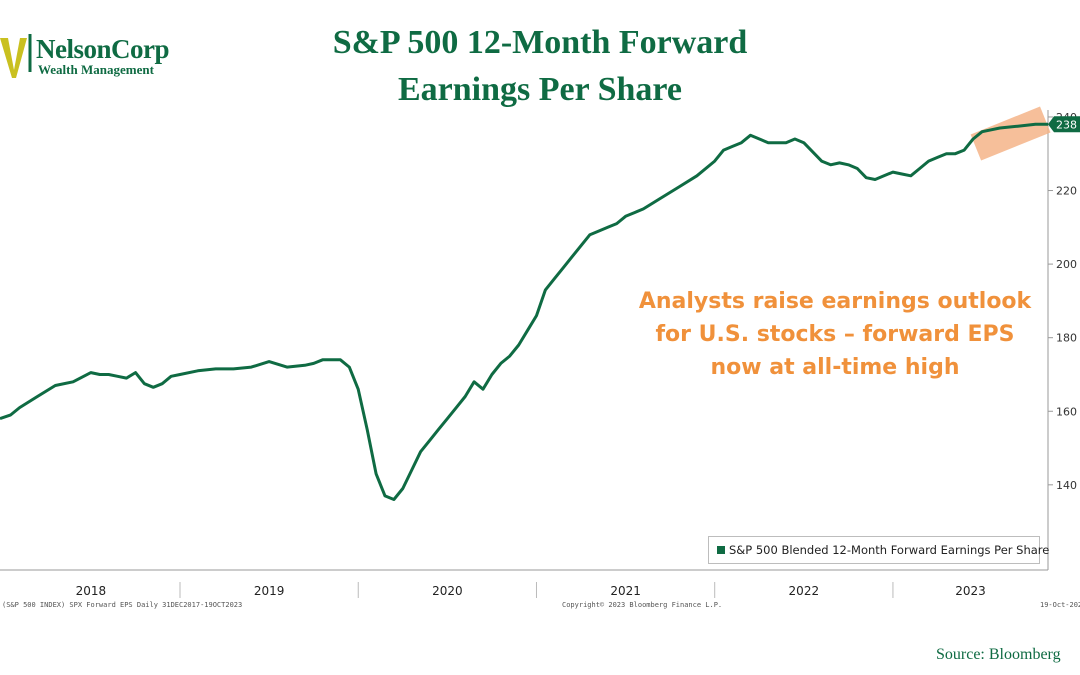  What do you see at coordinates (96, 69) in the screenshot?
I see `logo-subtitle: Wealth Management` at bounding box center [96, 69].